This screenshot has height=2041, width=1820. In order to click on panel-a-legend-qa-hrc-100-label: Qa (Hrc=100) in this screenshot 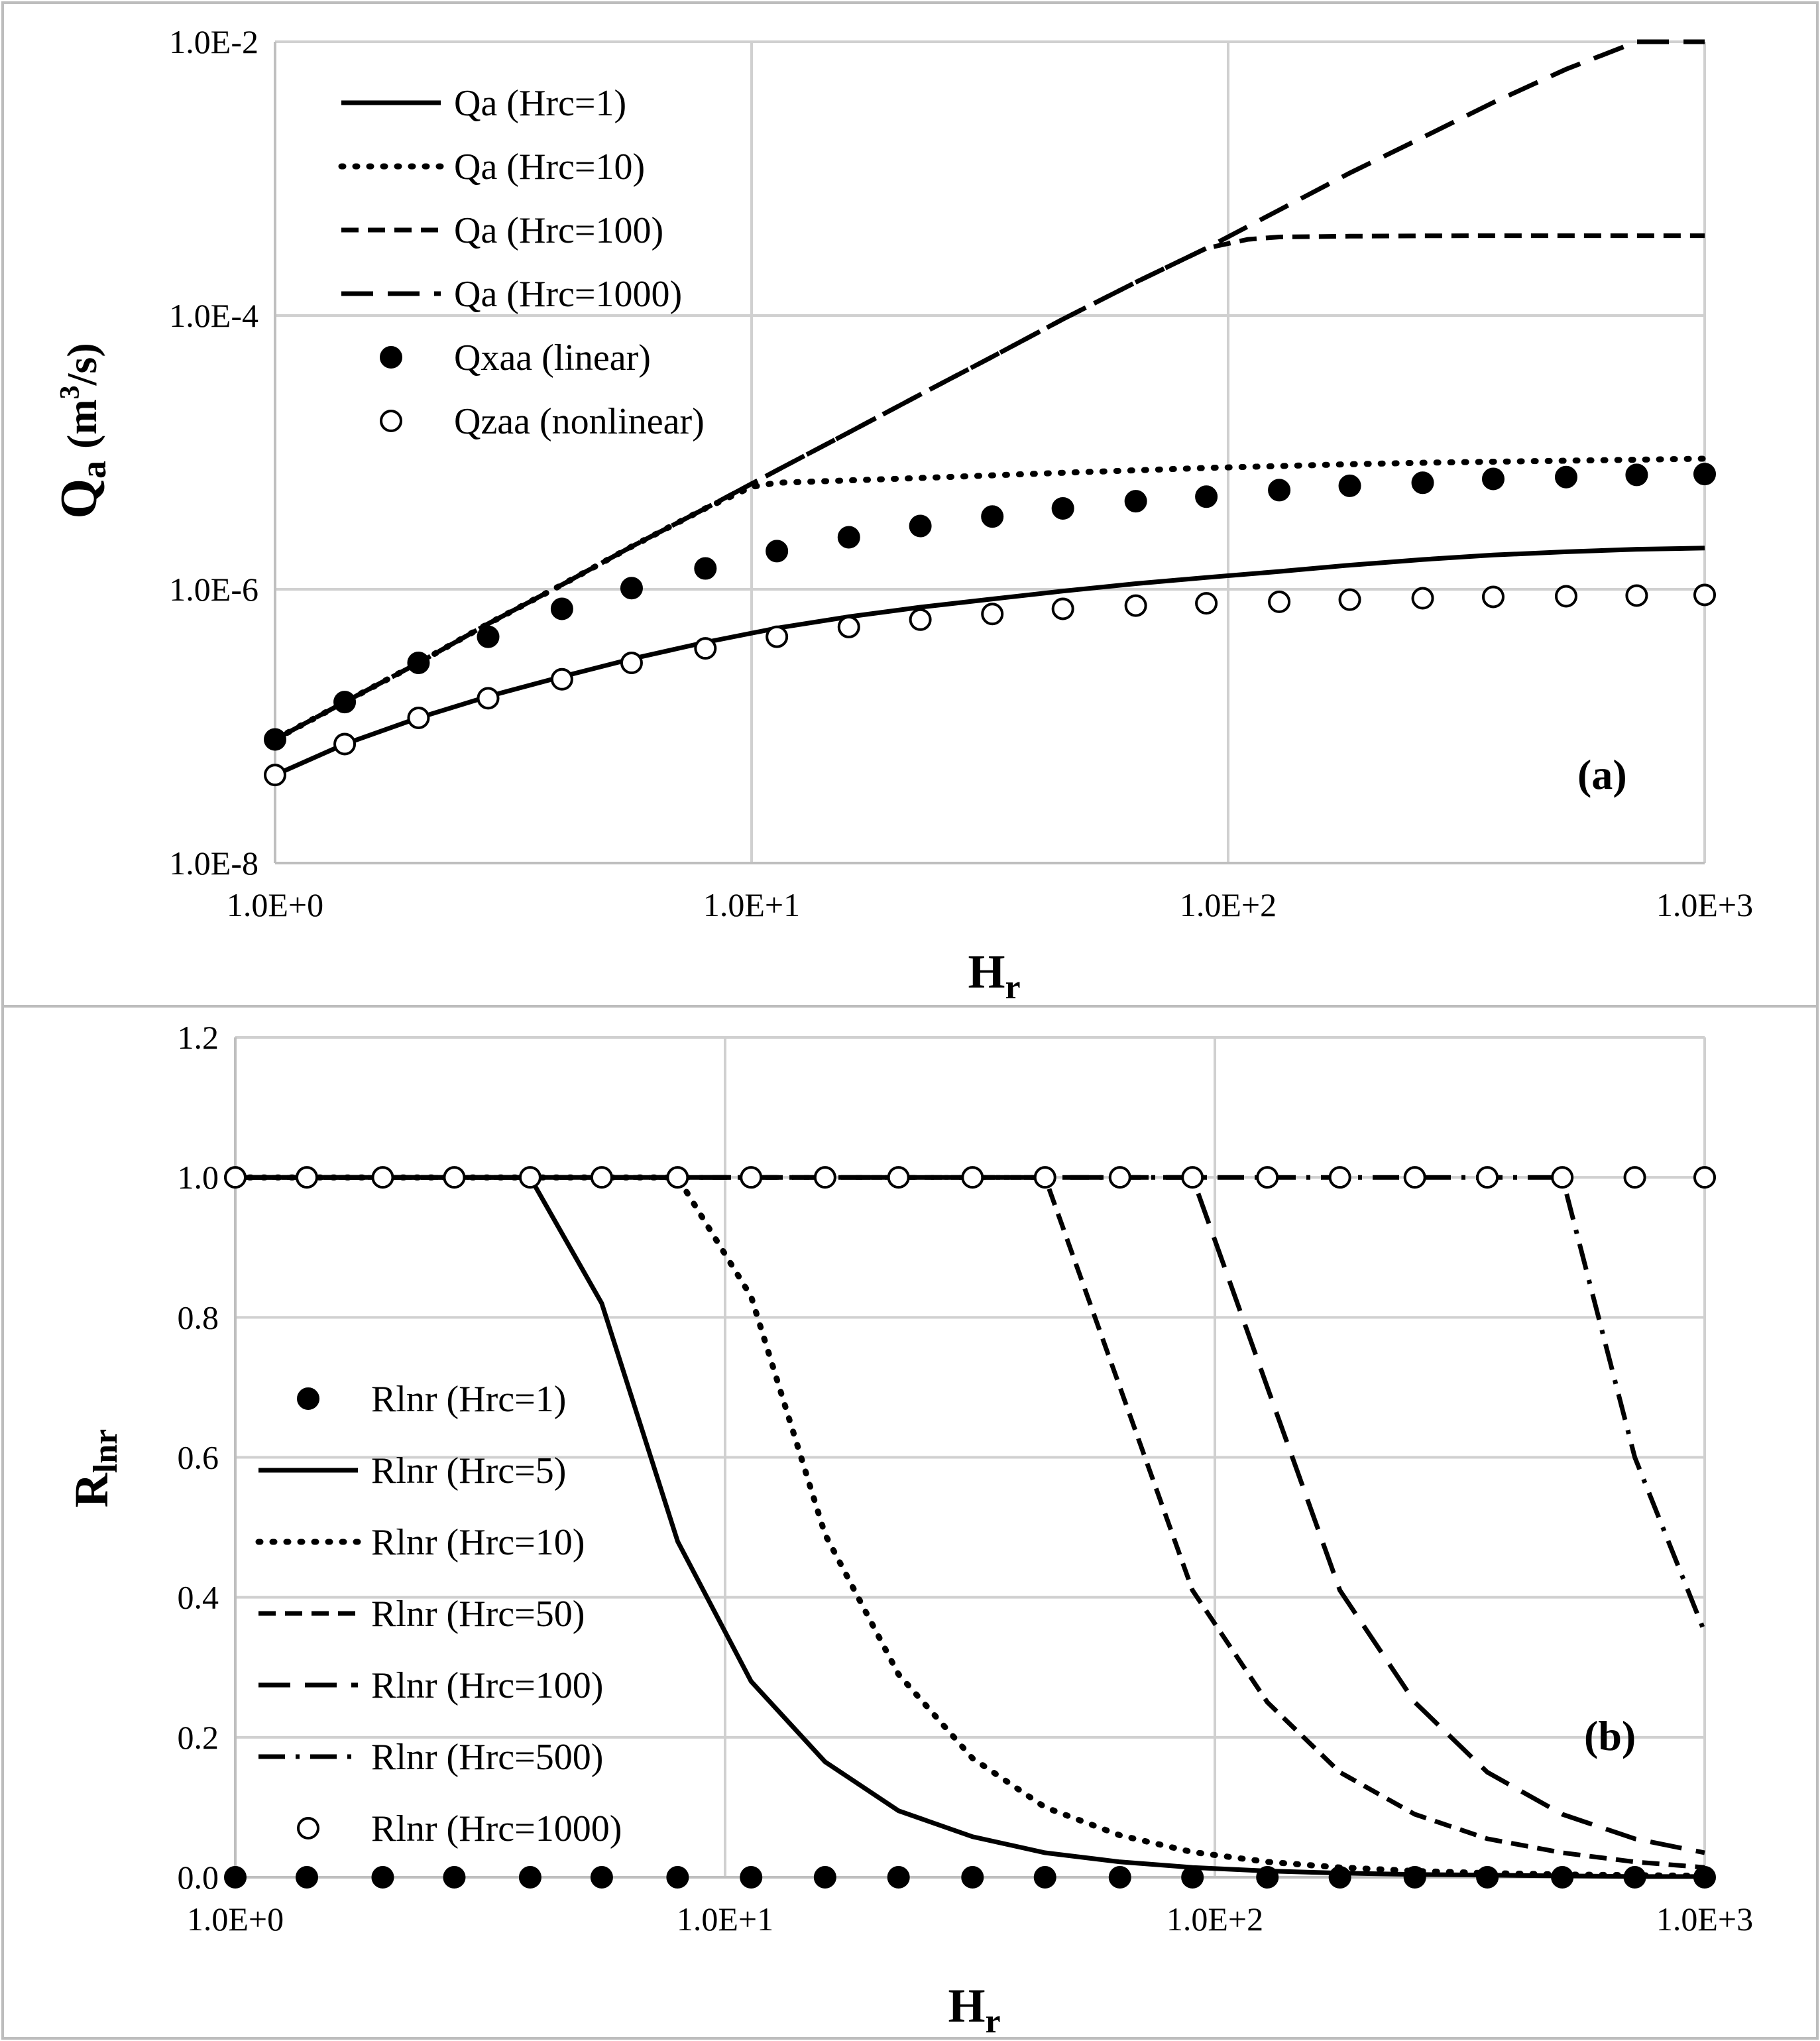, I will do `click(558, 230)`.